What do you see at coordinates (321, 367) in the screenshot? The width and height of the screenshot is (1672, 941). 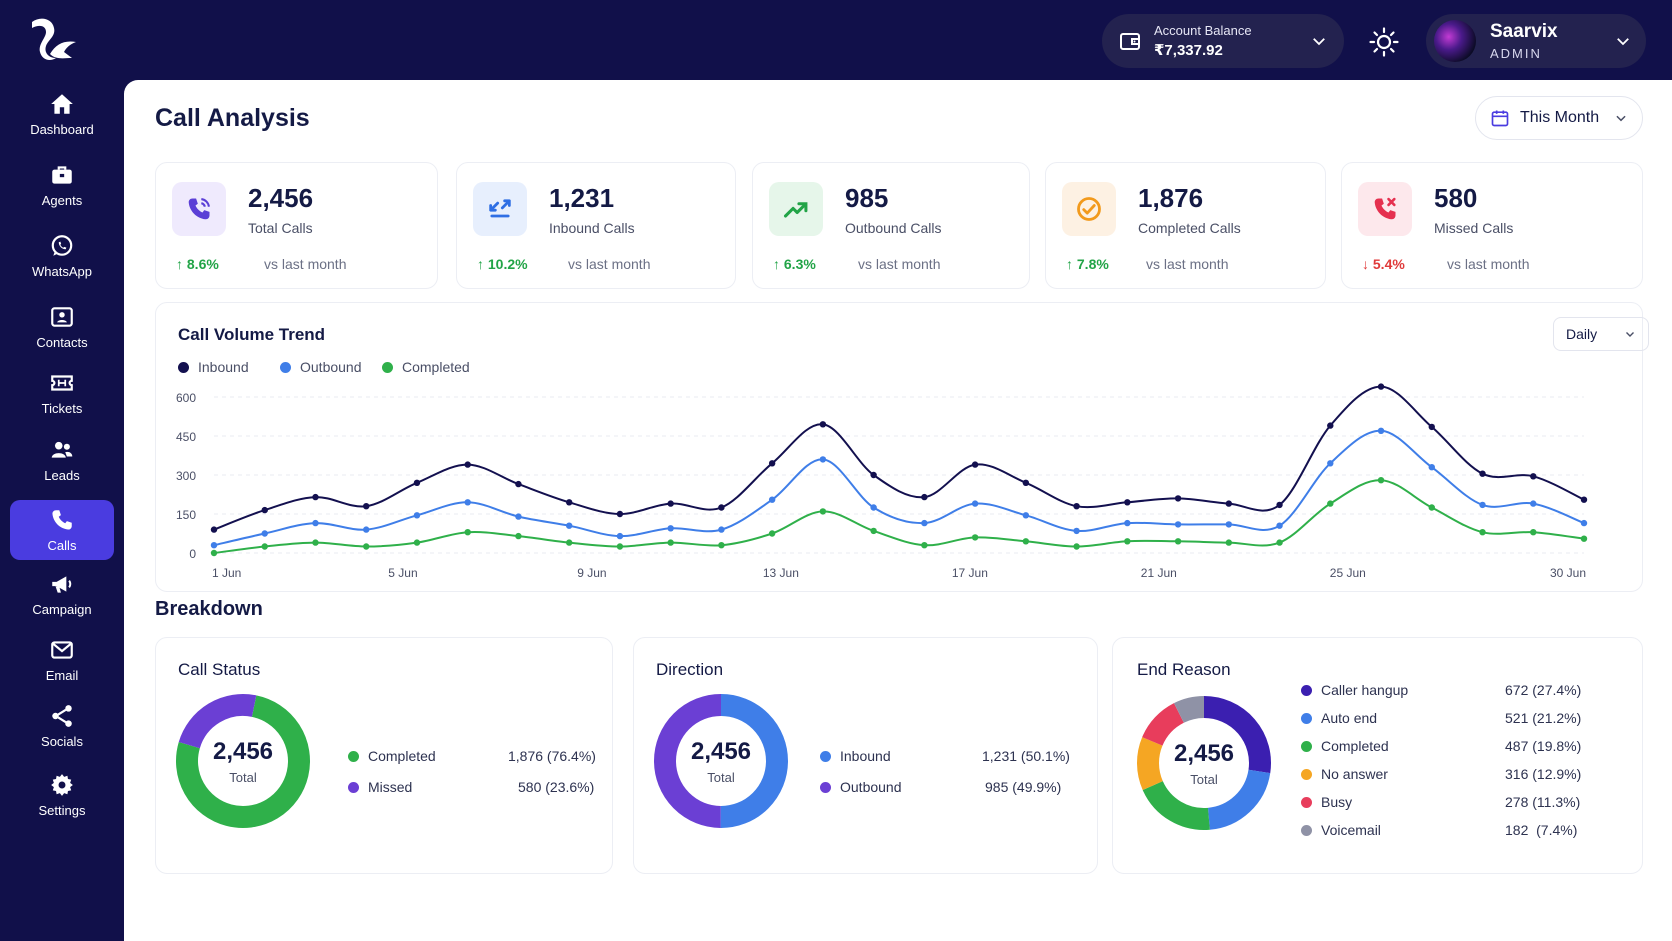 I see `legend-outbound: Outbound` at bounding box center [321, 367].